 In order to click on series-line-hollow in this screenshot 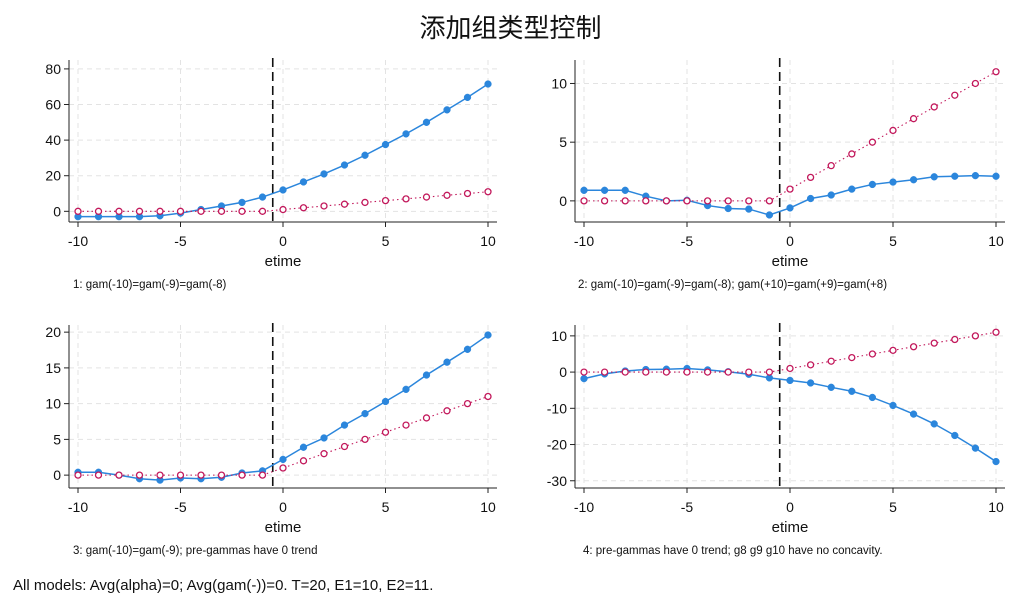, I will do `click(790, 352)`.